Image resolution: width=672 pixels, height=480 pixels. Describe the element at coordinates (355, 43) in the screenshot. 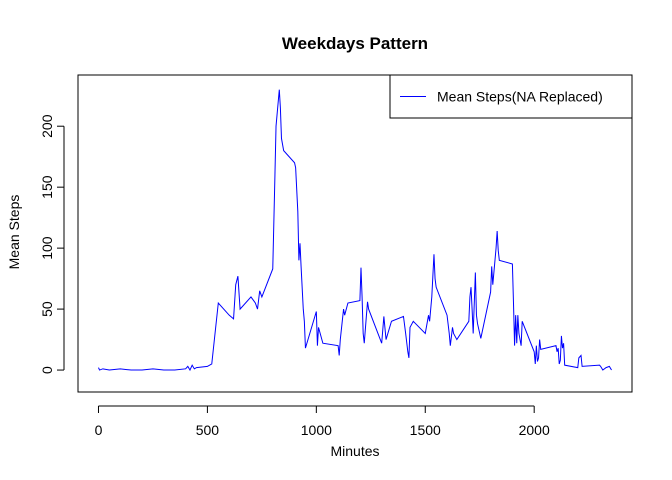

I see `chart-title: Weekdays Pattern` at that location.